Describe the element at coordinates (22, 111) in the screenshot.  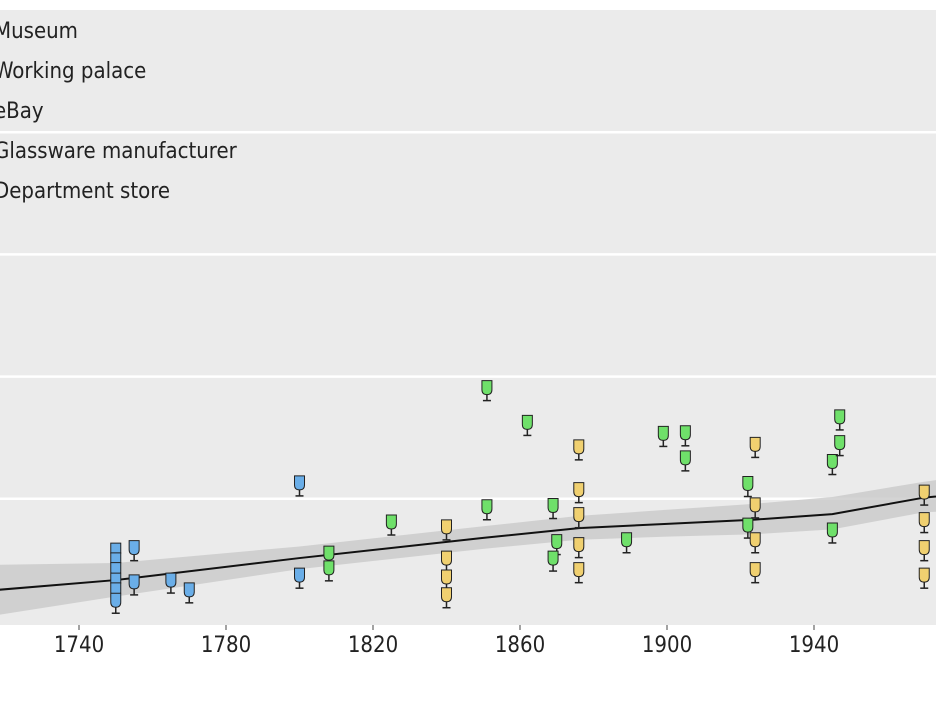
I see `legend-label: eBay` at that location.